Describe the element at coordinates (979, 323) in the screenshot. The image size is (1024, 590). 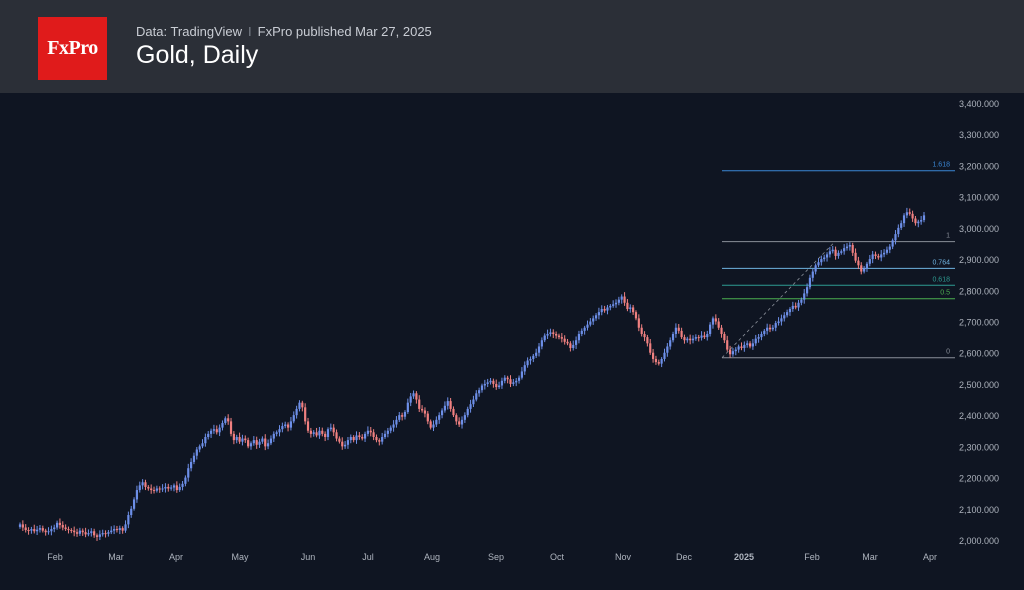
I see `y-tick-label: 2,700.000` at that location.